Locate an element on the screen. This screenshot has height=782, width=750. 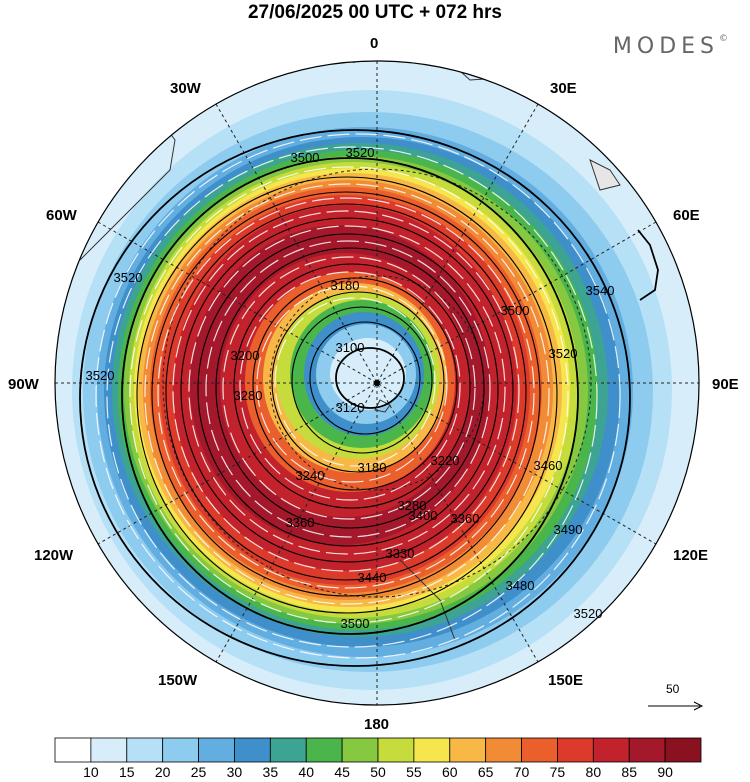
colorbar-tick-label: 45 is located at coordinates (342, 772).